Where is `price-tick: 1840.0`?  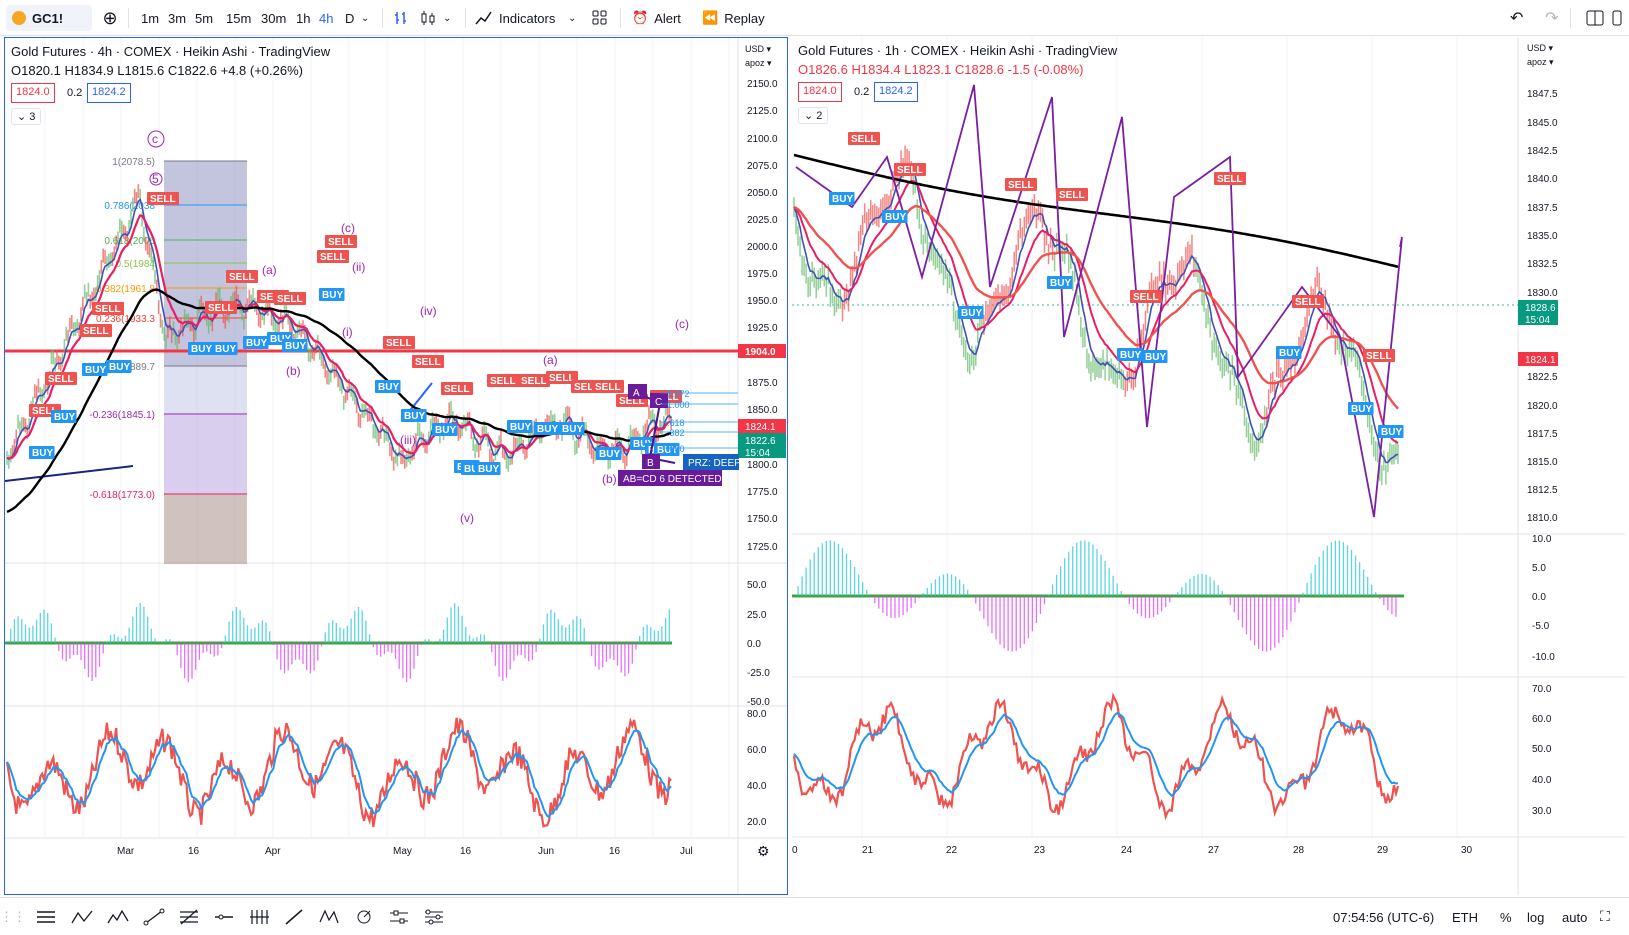 price-tick: 1840.0 is located at coordinates (1542, 179).